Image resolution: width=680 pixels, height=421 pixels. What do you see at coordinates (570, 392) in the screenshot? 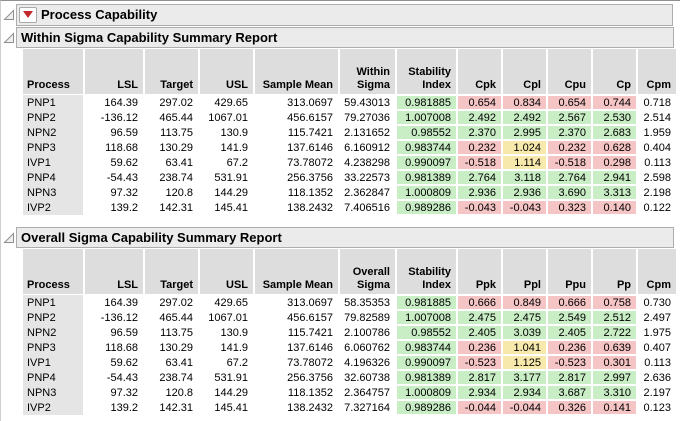
I see `value-cell: 3.687` at bounding box center [570, 392].